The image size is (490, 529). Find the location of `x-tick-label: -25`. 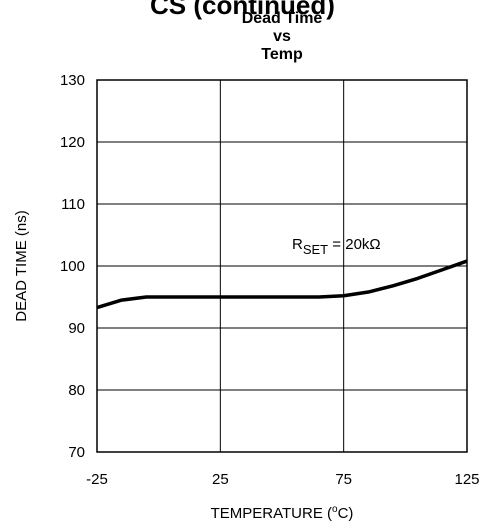

x-tick-label: -25 is located at coordinates (97, 479).